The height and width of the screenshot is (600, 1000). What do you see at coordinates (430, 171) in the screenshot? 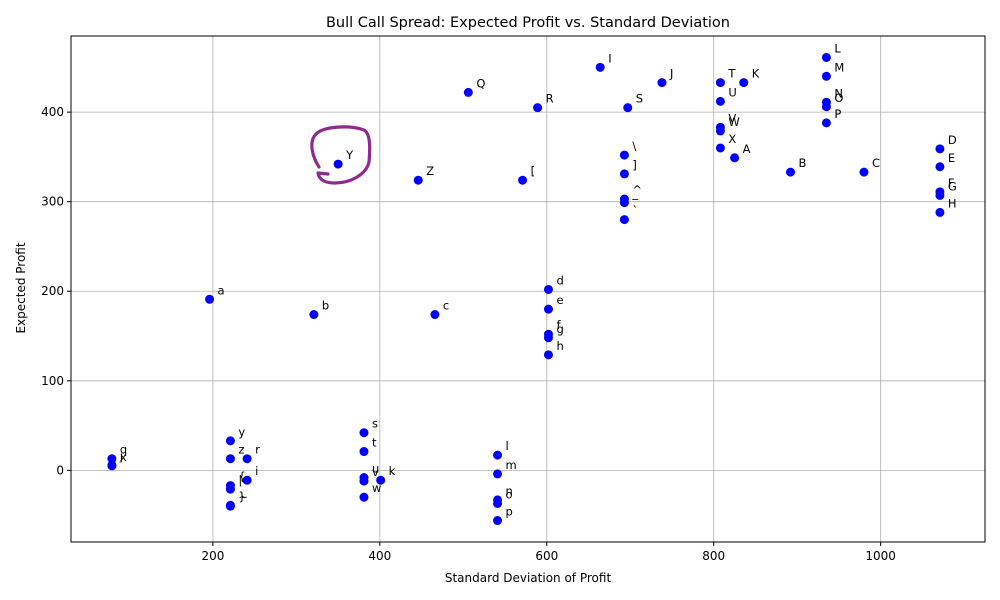
I see `point-label: Z` at bounding box center [430, 171].